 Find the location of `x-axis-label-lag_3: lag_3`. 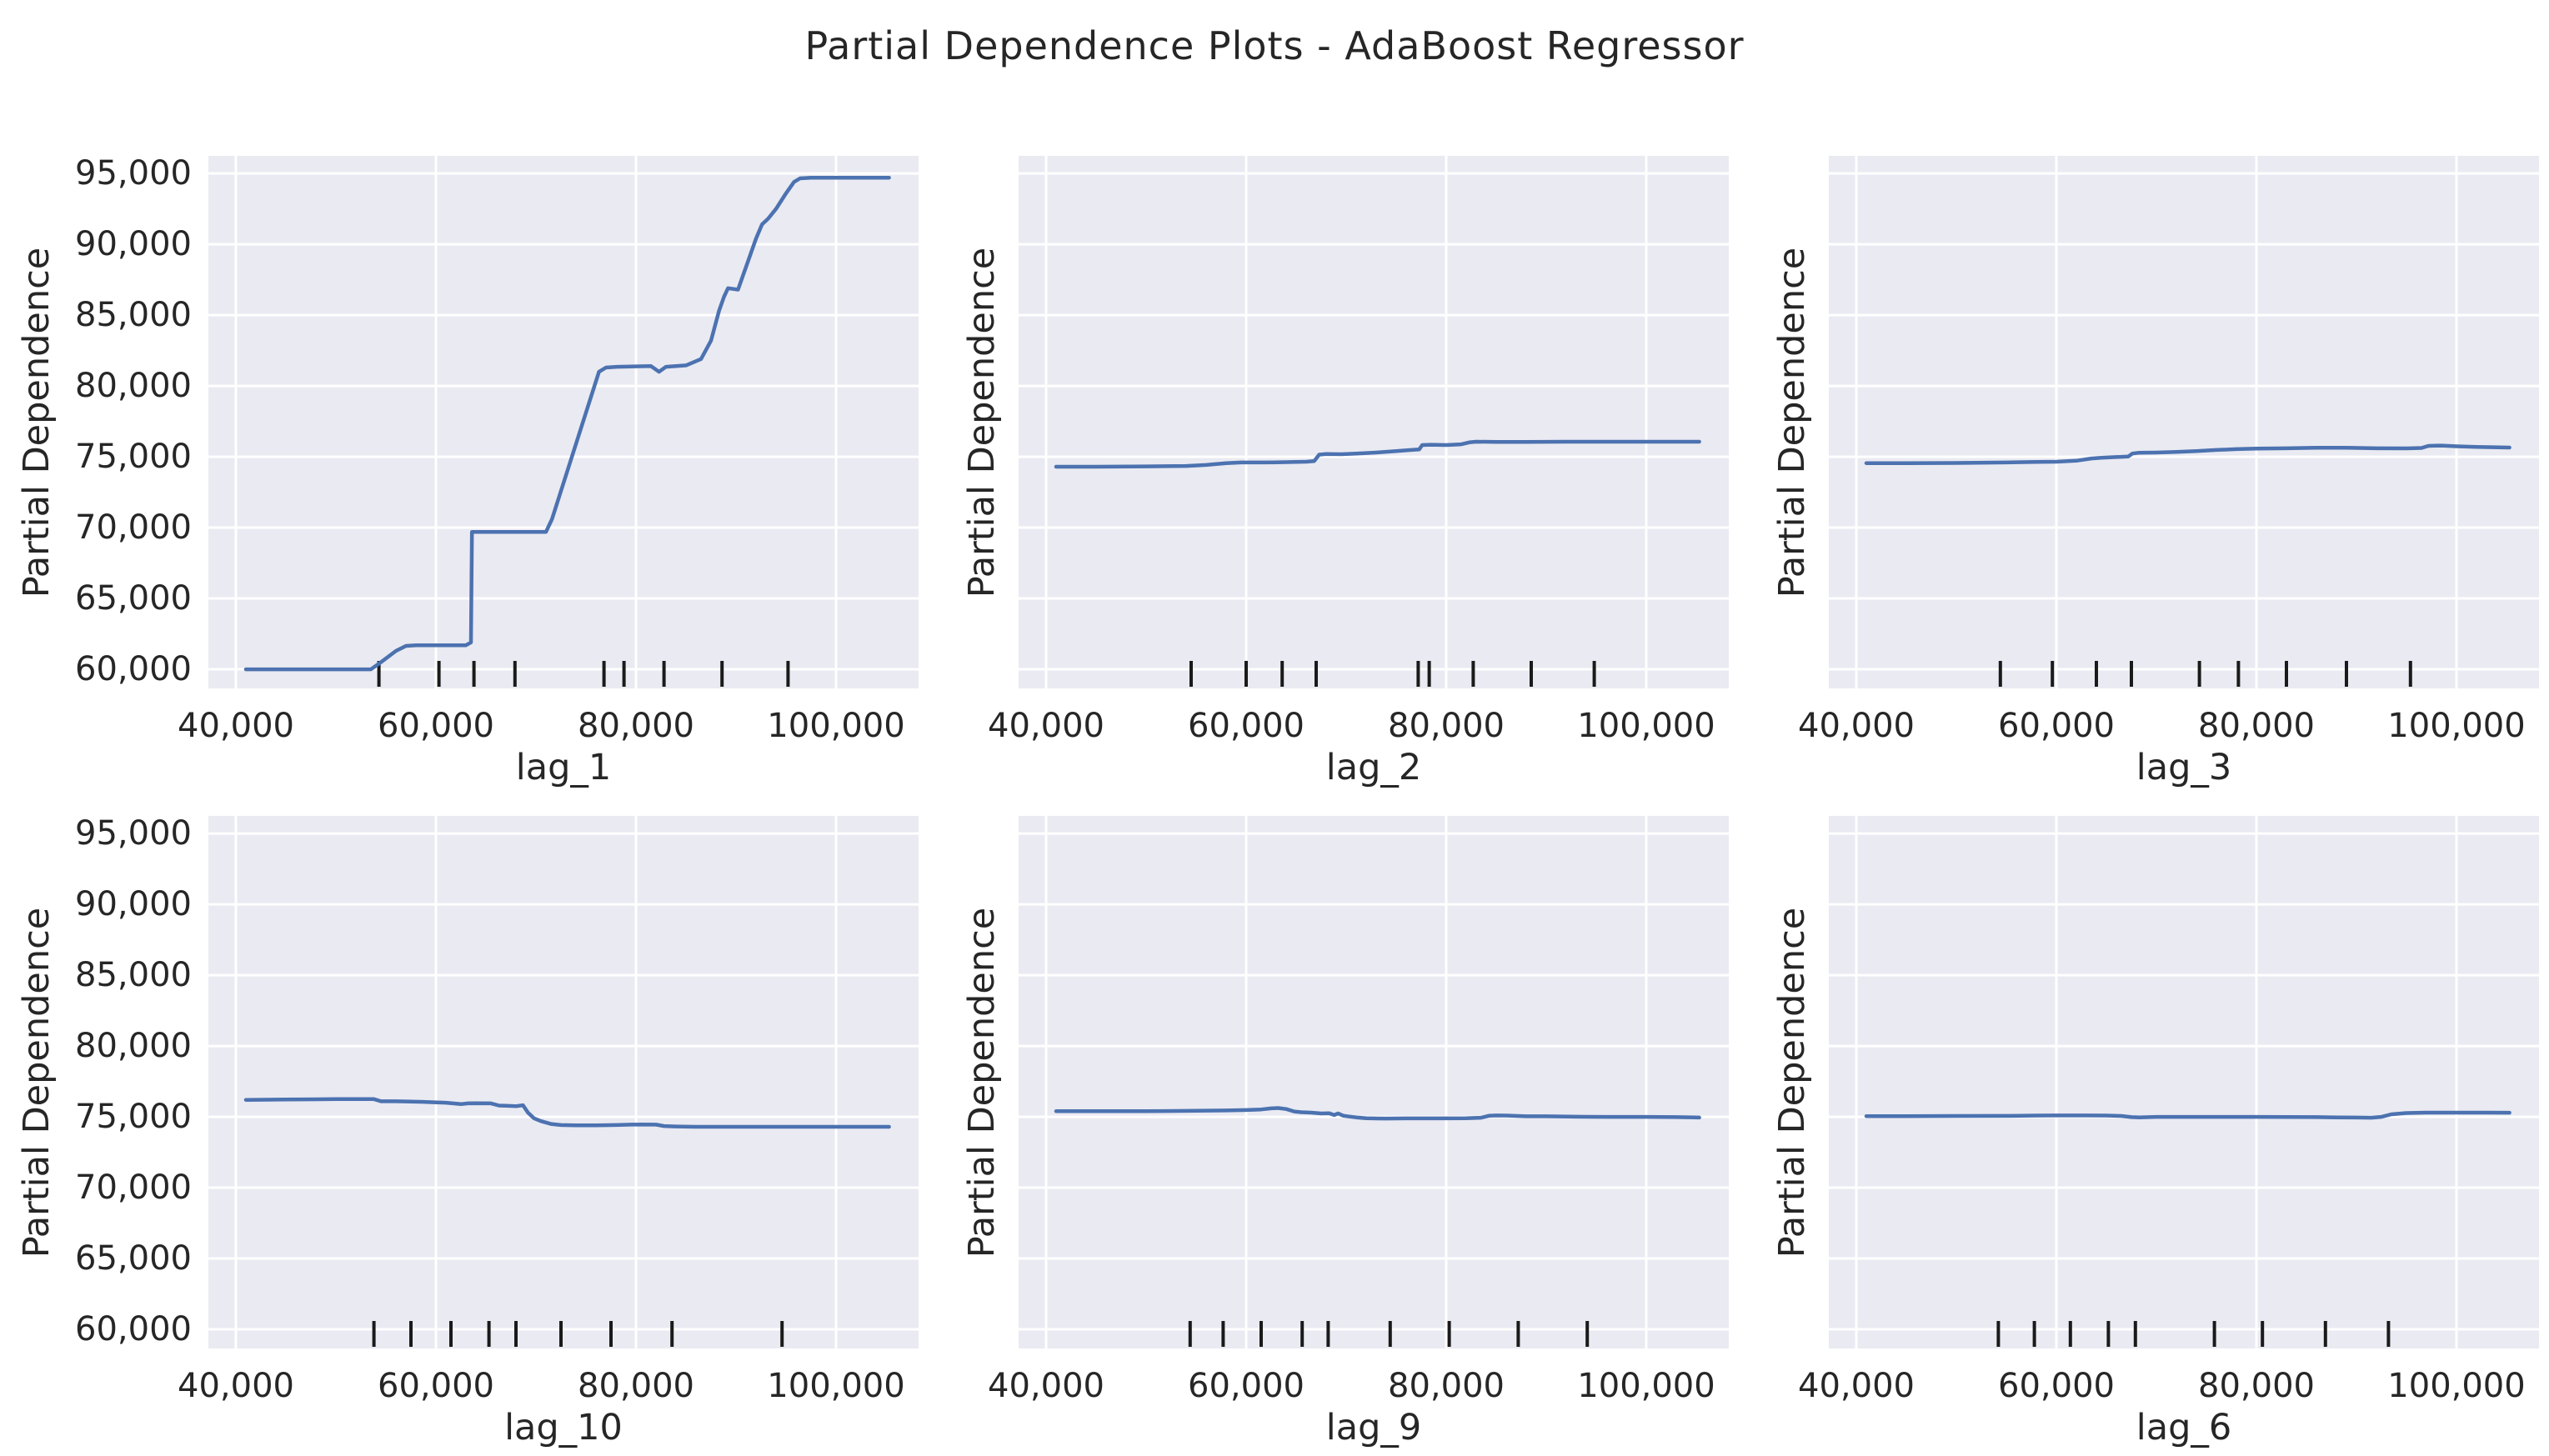

x-axis-label-lag_3: lag_3 is located at coordinates (2184, 767).